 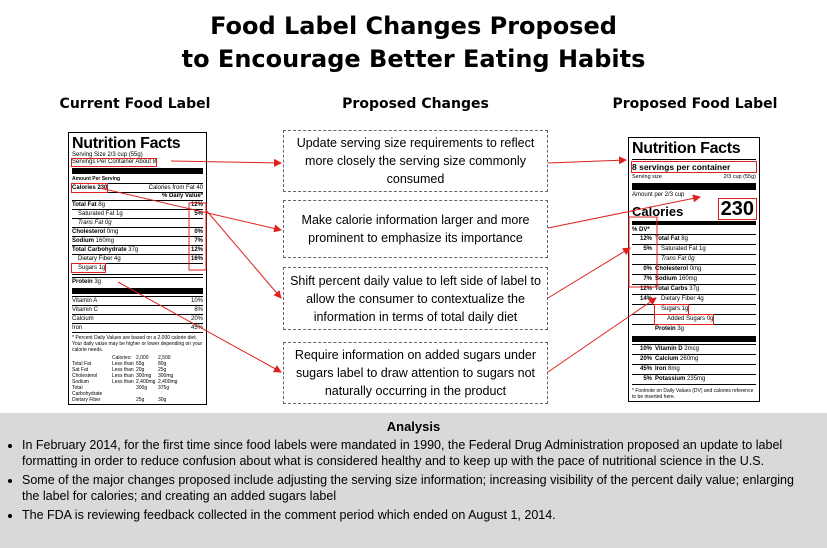 I want to click on item: Total Fat 8g, so click(x=671, y=239).